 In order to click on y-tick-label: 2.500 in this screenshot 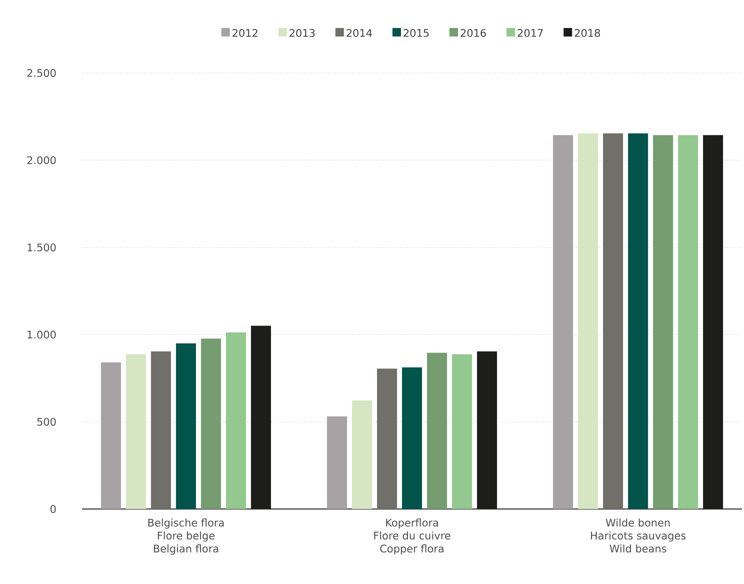, I will do `click(41, 73)`.